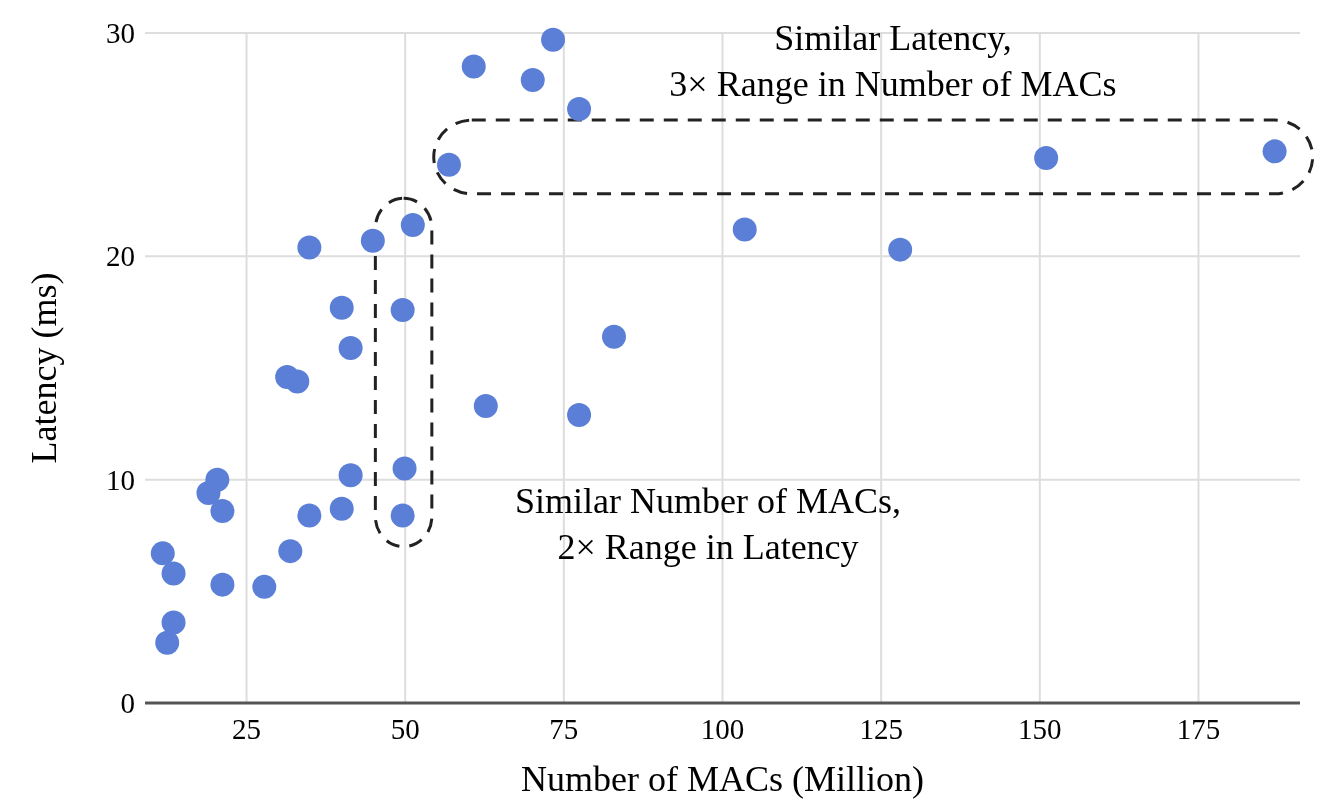 This screenshot has height=811, width=1337. Describe the element at coordinates (120, 33) in the screenshot. I see `y-tick-label: 30` at that location.